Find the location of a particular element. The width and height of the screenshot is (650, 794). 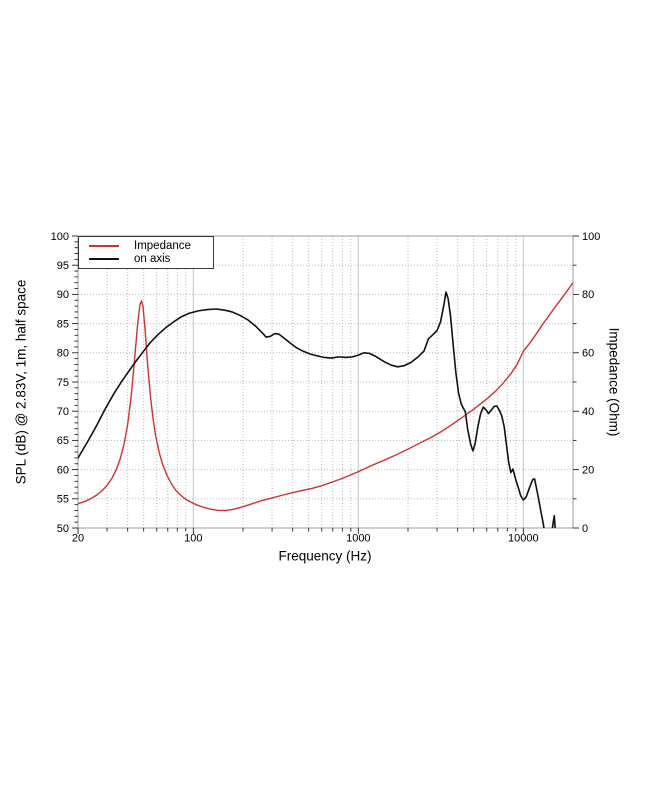

svg-text: 70 is located at coordinates (63, 412).